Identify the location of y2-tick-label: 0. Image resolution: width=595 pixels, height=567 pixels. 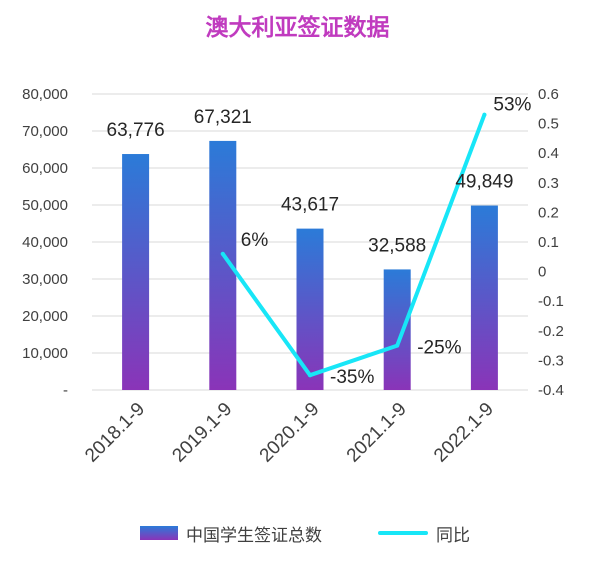
(542, 272).